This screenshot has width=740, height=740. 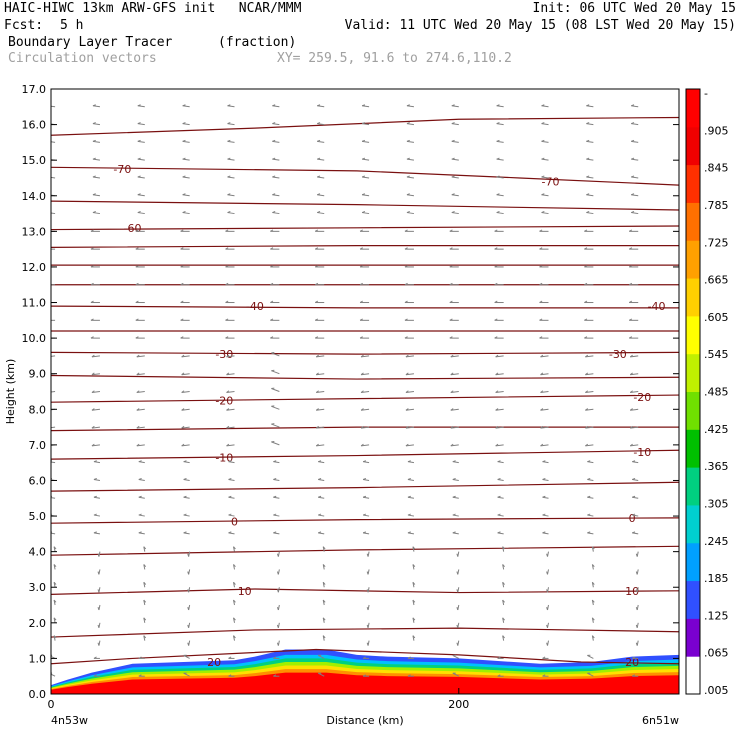 What do you see at coordinates (632, 591) in the screenshot?
I see `contour-label: 10` at bounding box center [632, 591].